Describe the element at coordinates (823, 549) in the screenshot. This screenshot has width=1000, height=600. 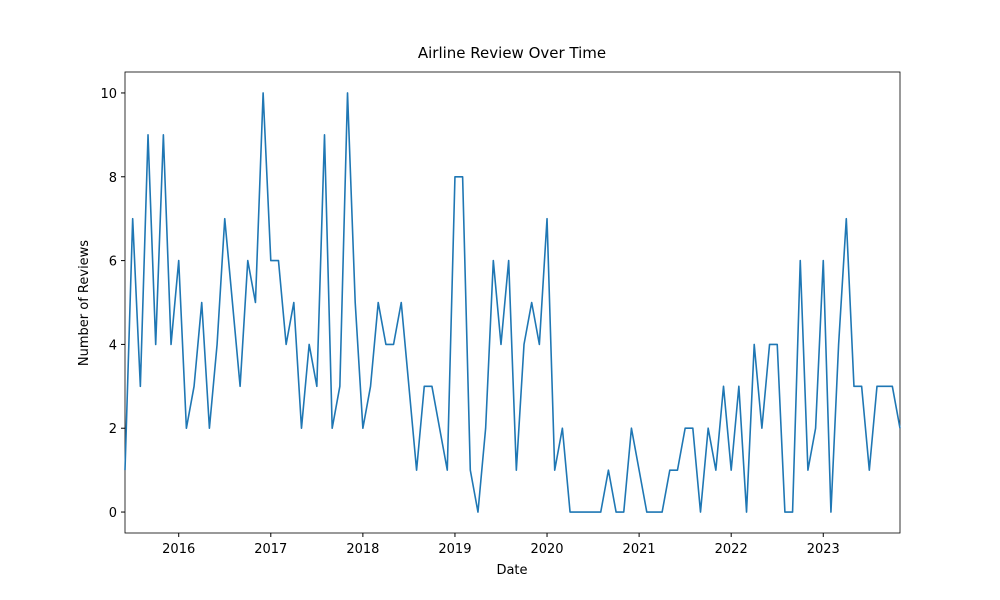
I see `x-tick-label: 2023` at that location.